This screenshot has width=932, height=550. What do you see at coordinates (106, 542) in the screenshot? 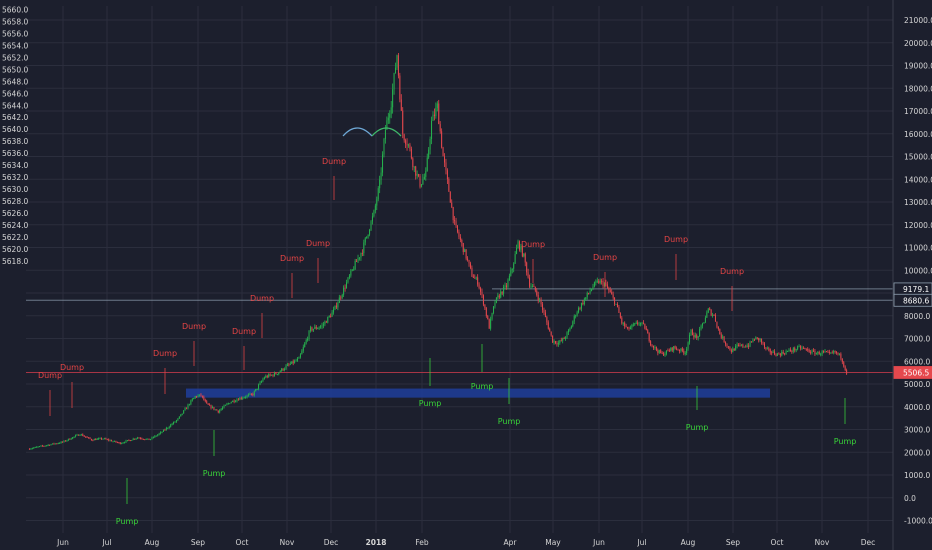
I see `x-axis-tick-label: Jul` at bounding box center [106, 542].